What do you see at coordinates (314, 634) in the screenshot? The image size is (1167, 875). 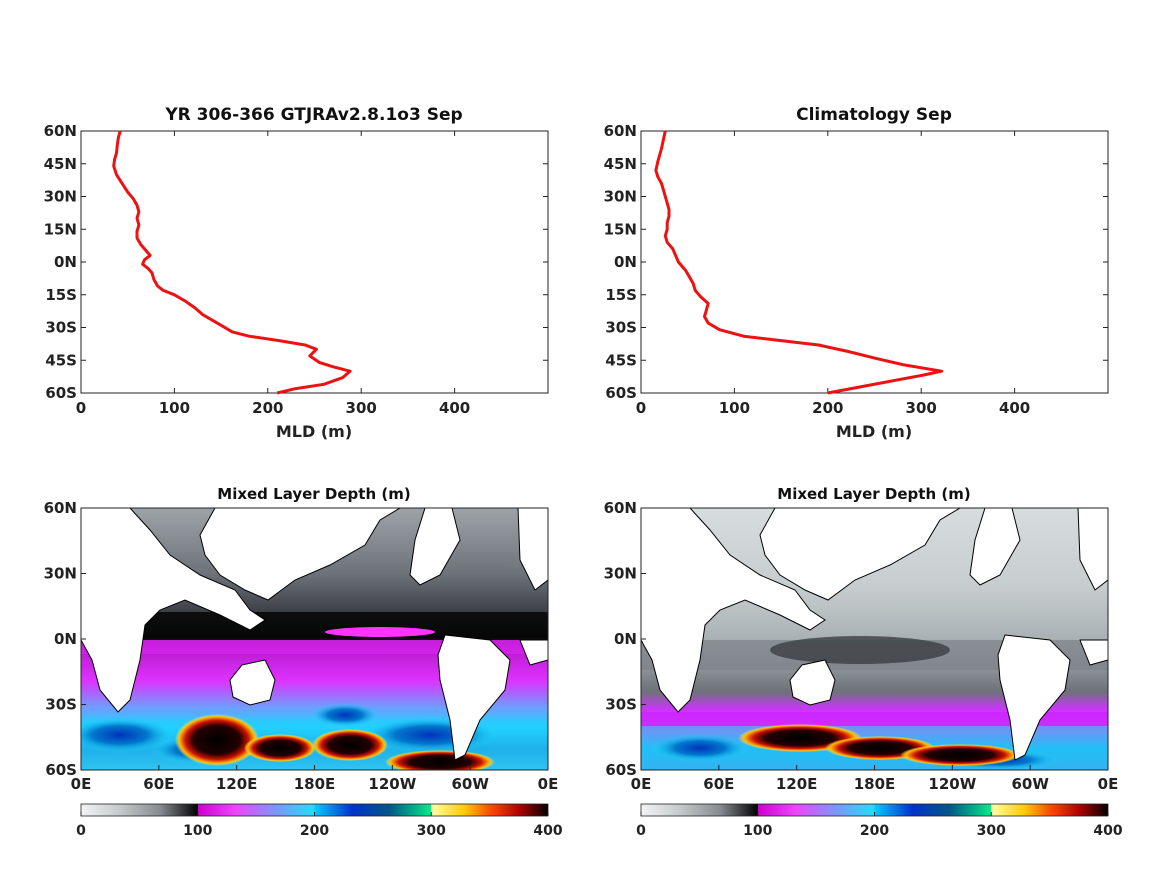 I see `map-model-land` at bounding box center [314, 634].